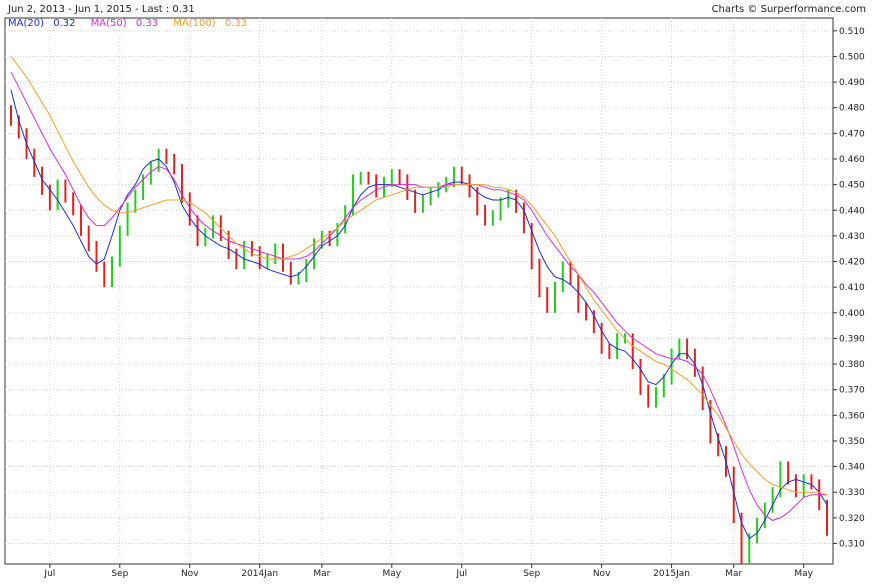 Image resolution: width=880 pixels, height=584 pixels. Describe the element at coordinates (852, 519) in the screenshot. I see `y-tick-label: 0.320` at that location.